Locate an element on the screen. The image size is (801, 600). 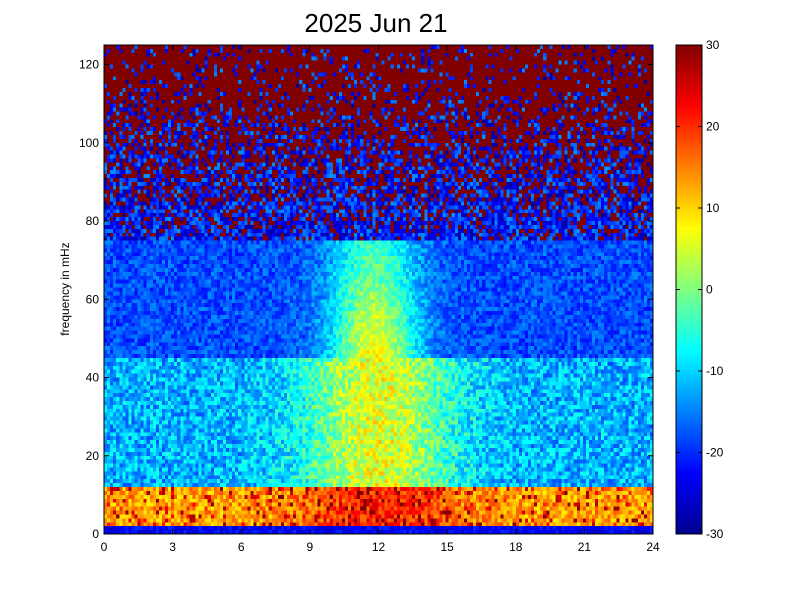
y-tick-label: 0 is located at coordinates (95, 534).